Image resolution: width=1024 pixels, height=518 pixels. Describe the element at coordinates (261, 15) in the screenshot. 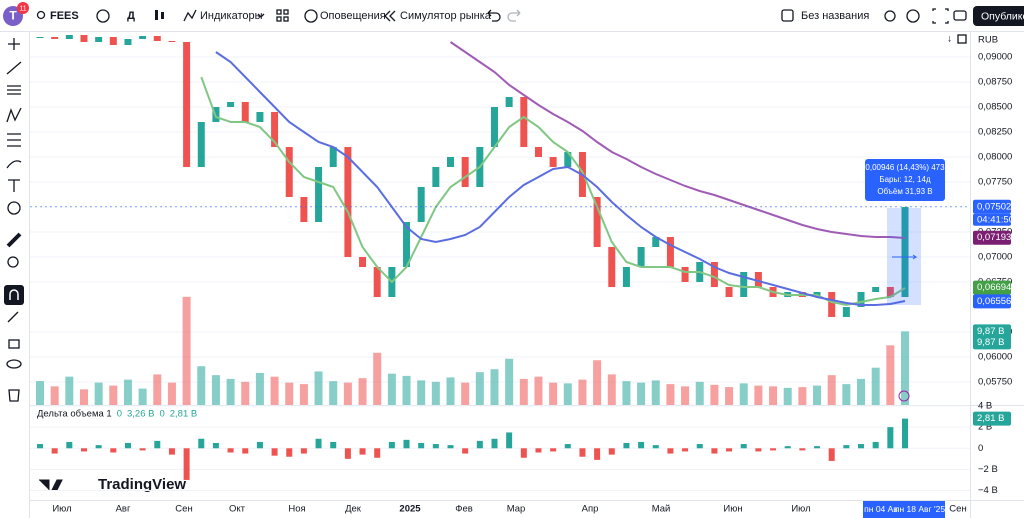

I see `chevron` at that location.